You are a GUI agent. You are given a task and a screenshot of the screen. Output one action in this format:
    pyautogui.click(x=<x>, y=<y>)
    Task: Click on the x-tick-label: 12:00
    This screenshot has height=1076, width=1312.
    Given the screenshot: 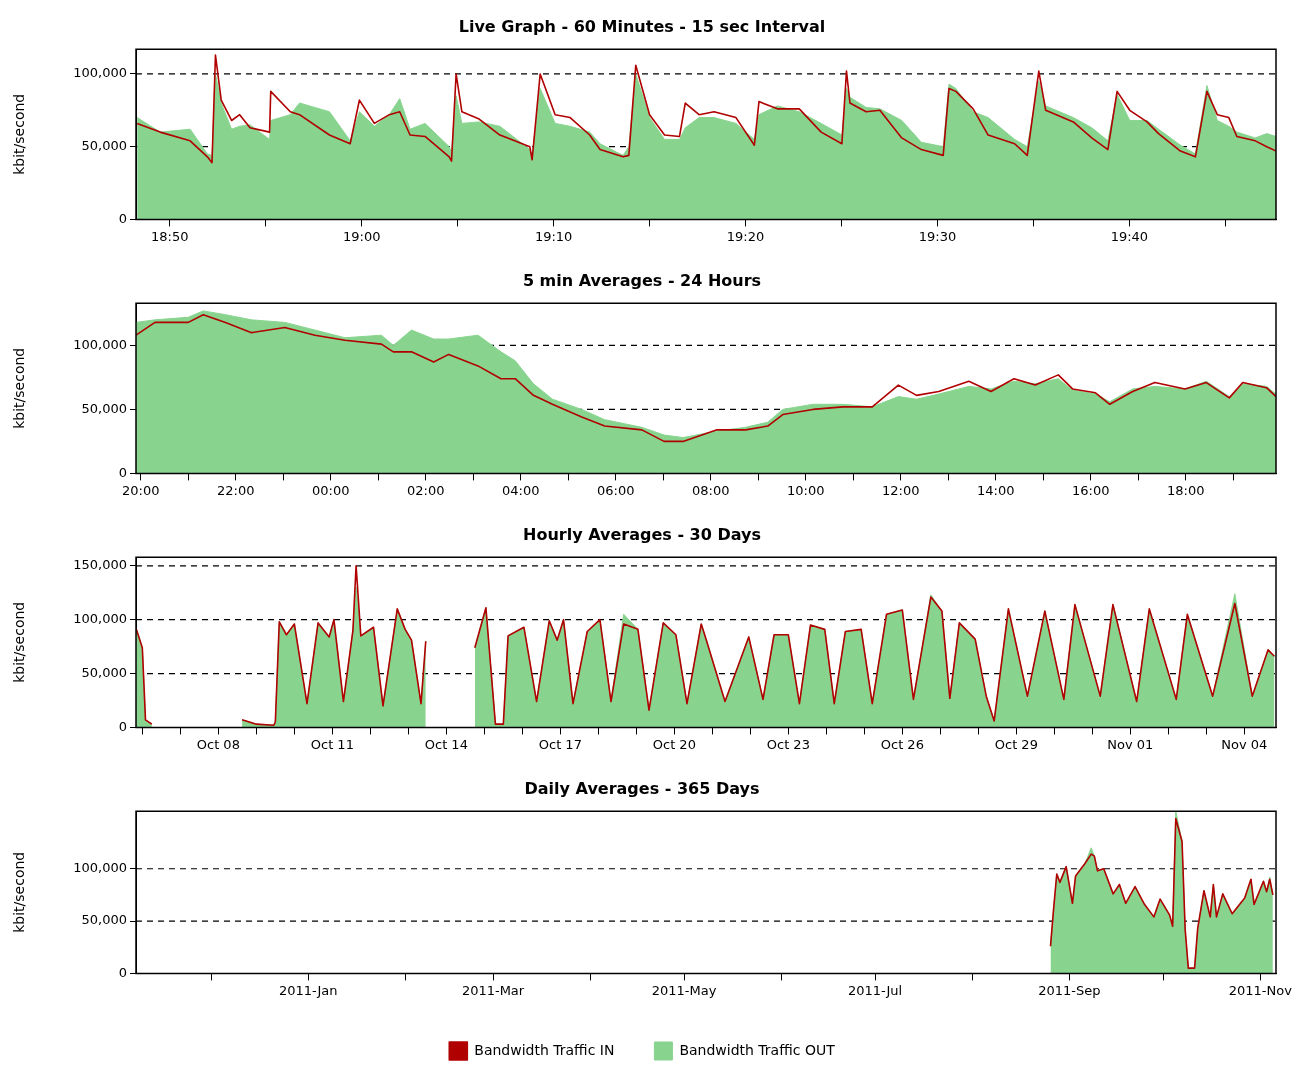 What is the action you would take?
    pyautogui.click(x=901, y=490)
    